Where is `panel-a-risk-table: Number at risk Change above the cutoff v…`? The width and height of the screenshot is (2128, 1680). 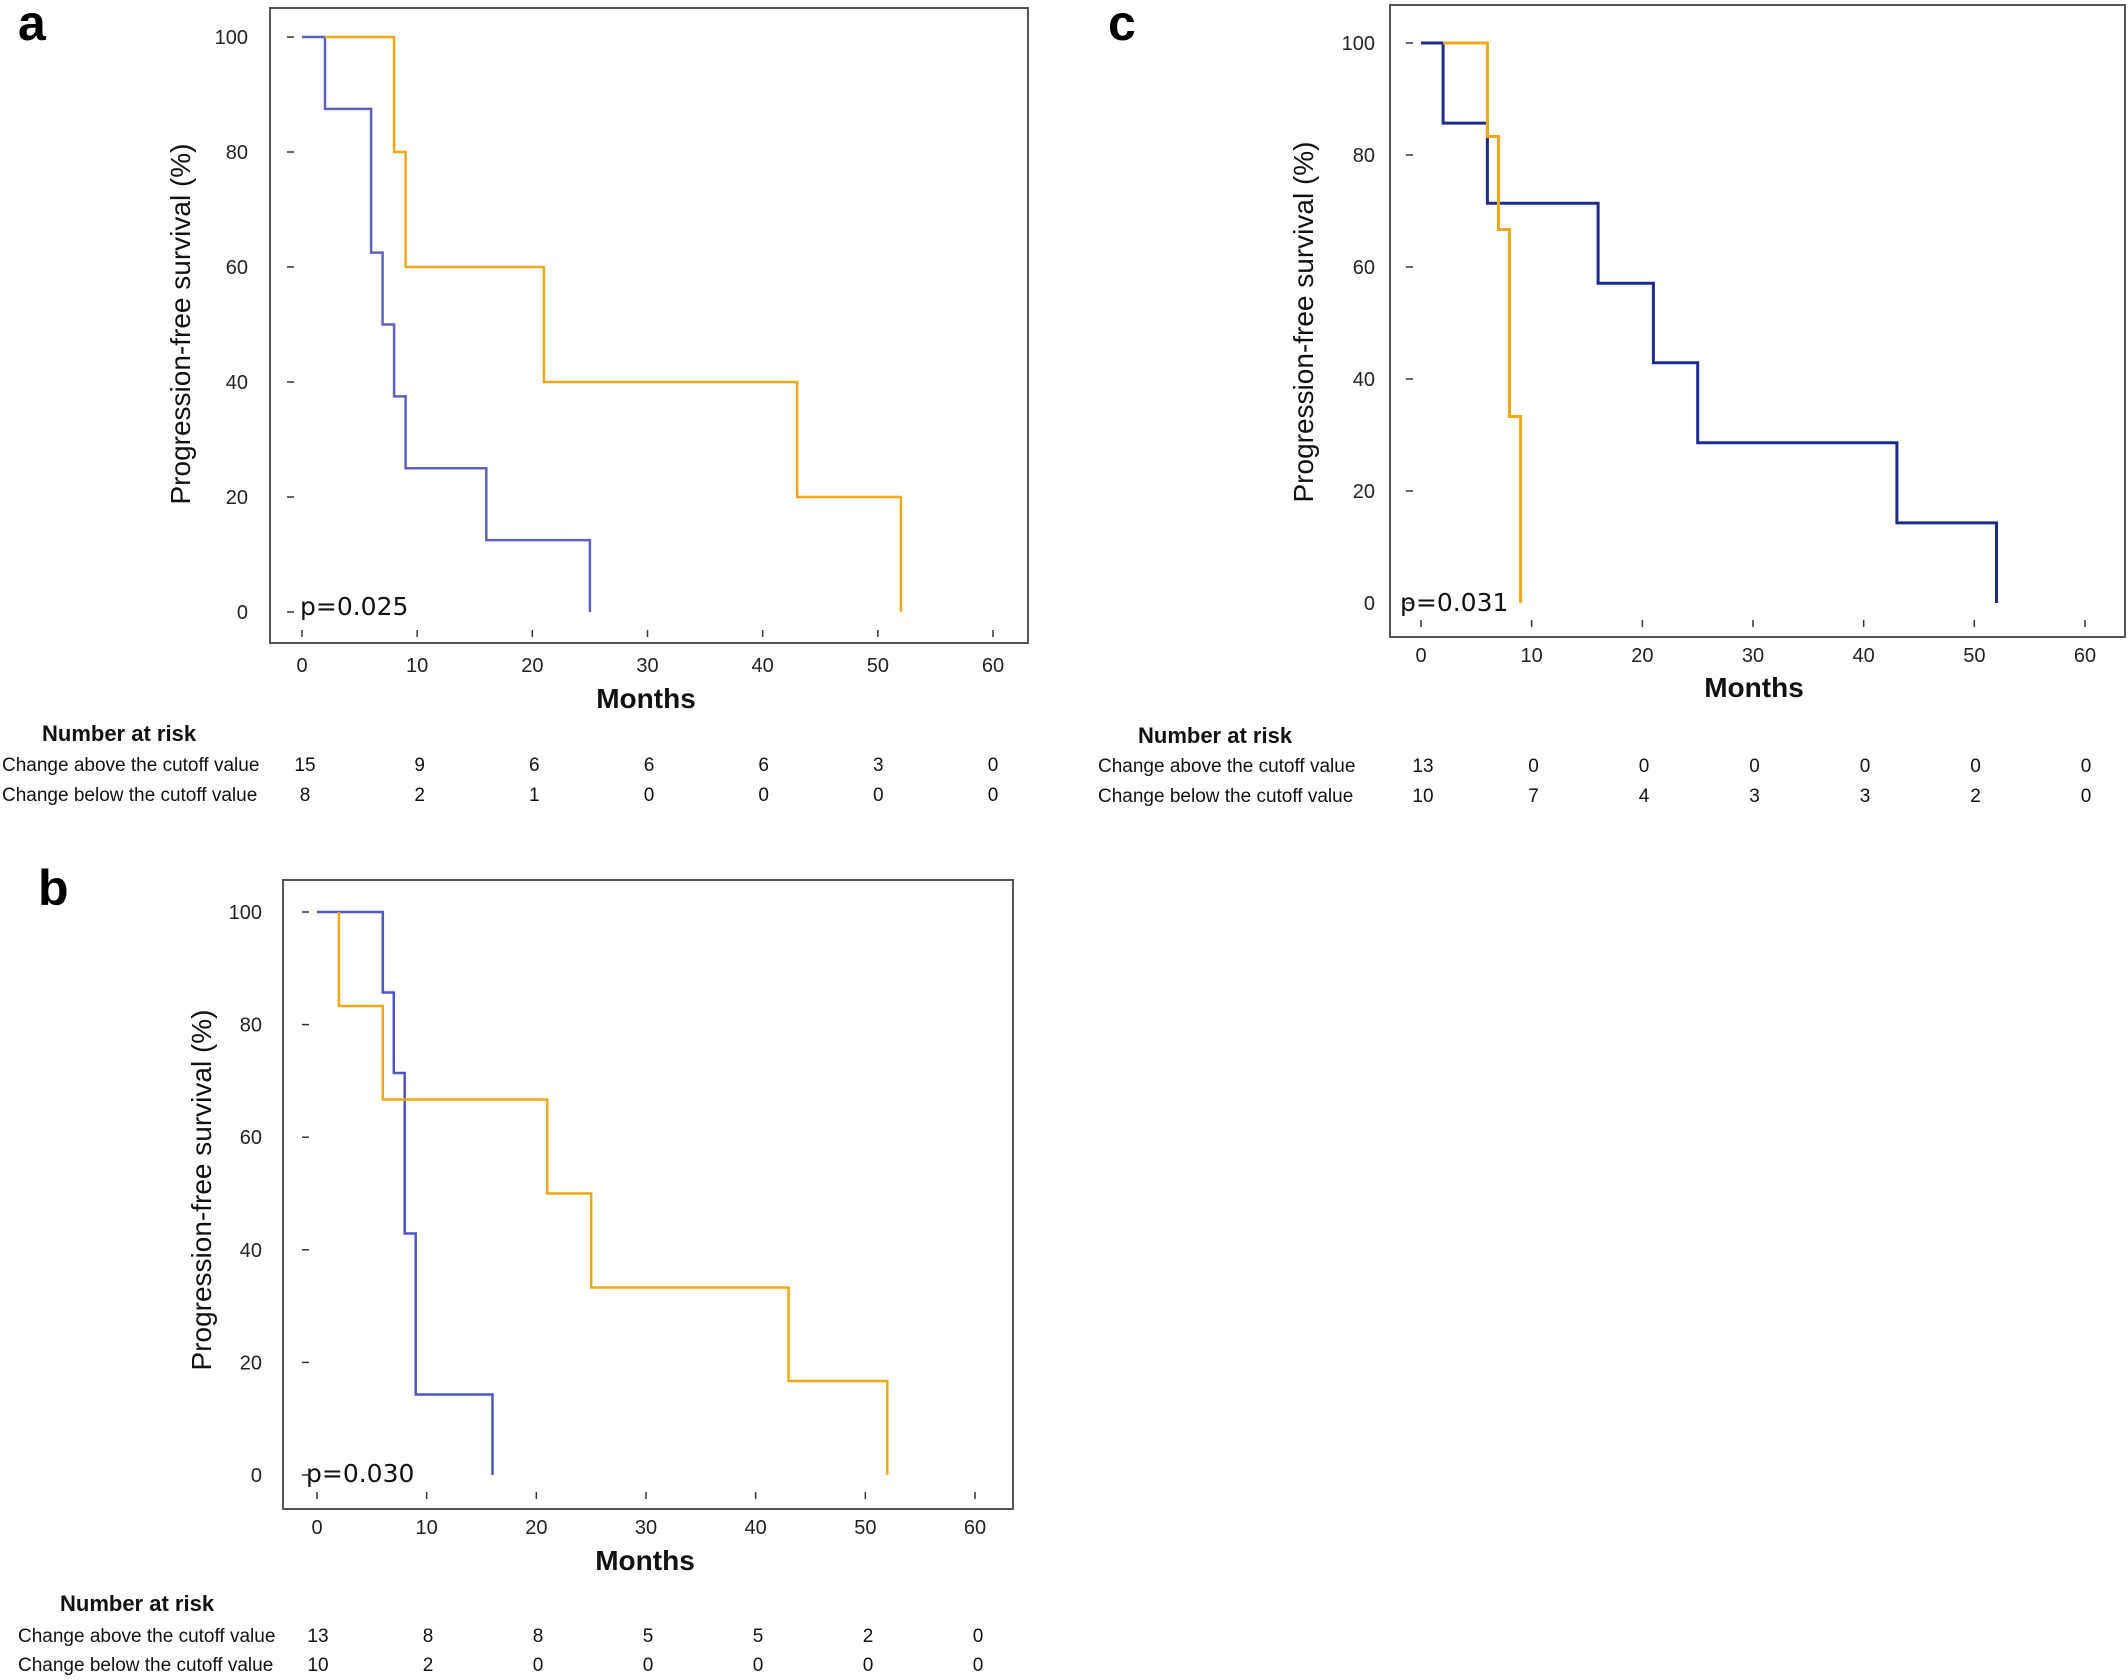
panel-a-risk-table: Number at risk Change above the cutoff v… is located at coordinates (500, 763).